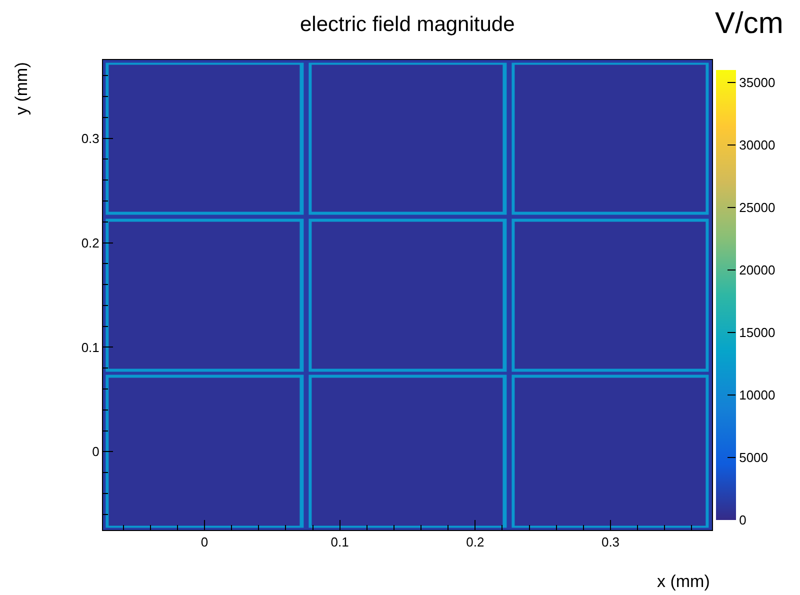  I want to click on y-tick-label: 0.1, so click(90, 347).